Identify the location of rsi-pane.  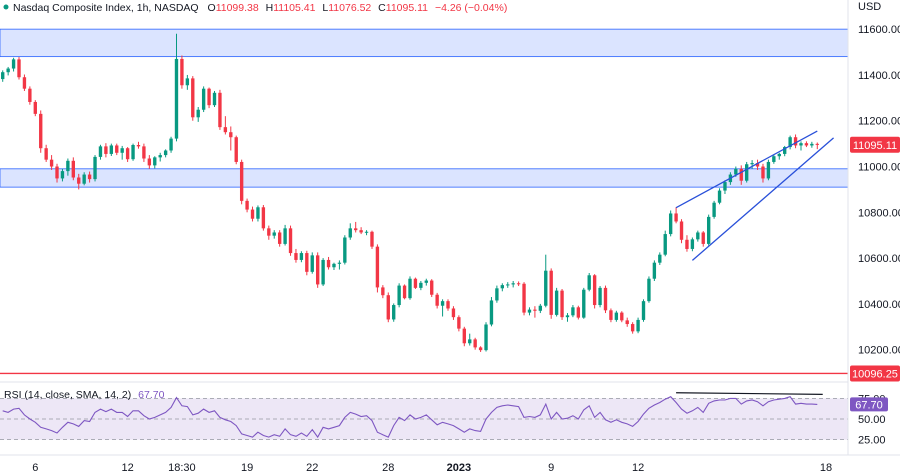
(424, 416).